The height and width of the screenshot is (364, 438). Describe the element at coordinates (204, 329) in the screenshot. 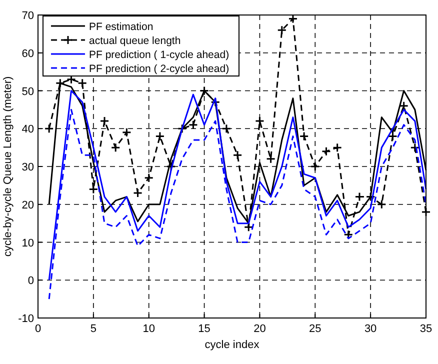

I see `x-tick-label: 15` at that location.